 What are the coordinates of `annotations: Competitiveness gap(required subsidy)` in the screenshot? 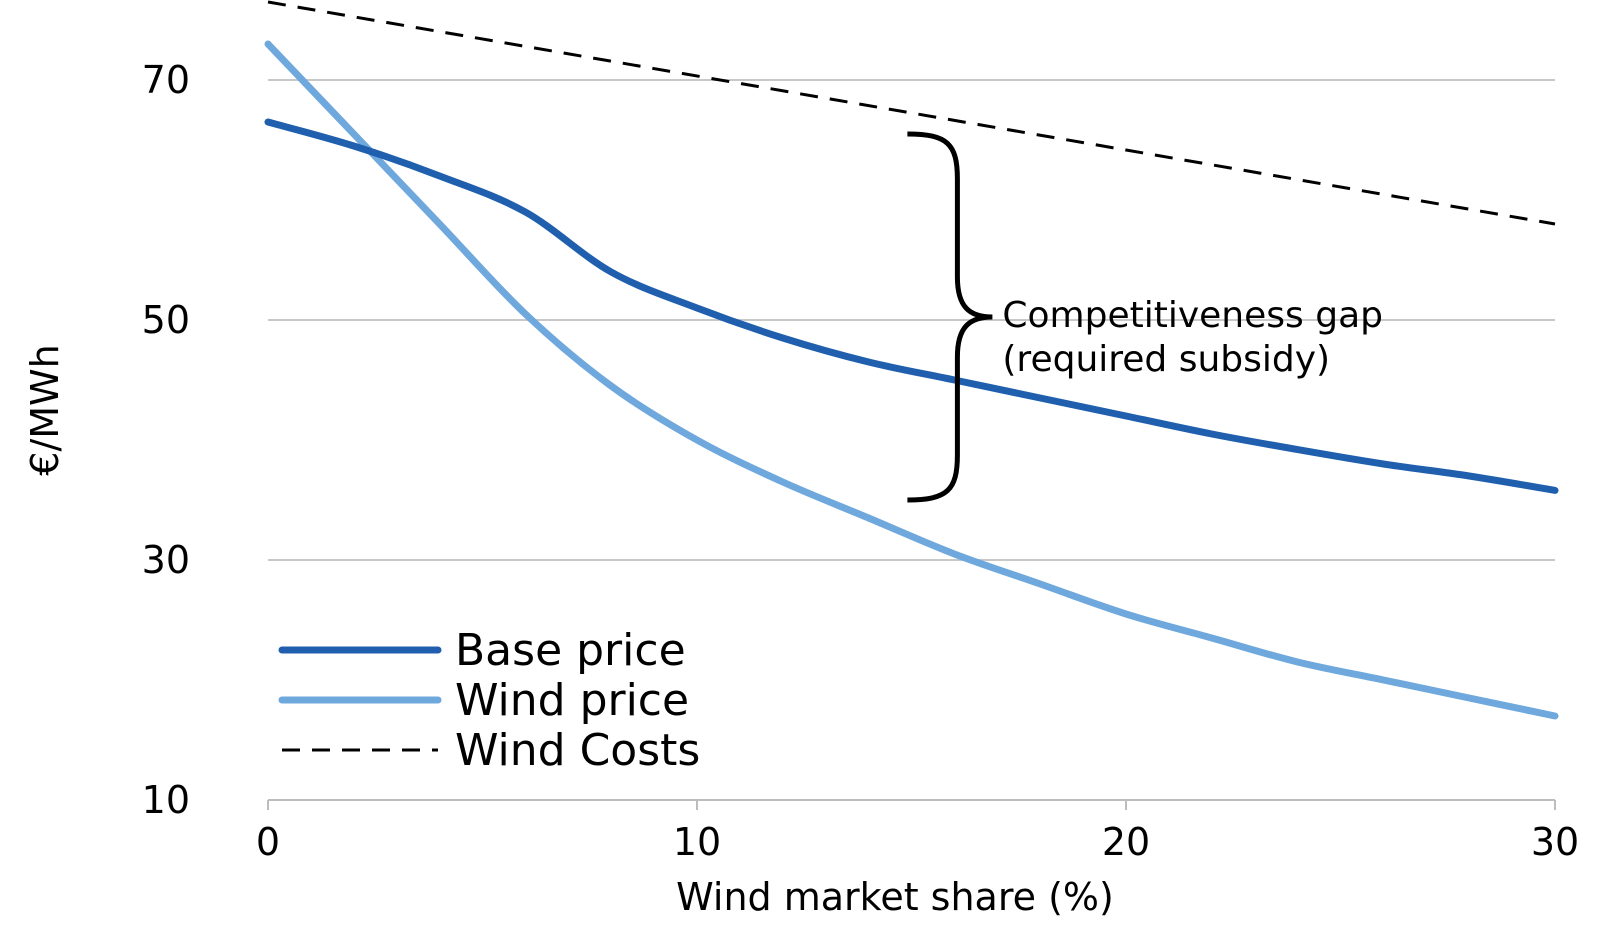 It's located at (1145, 317).